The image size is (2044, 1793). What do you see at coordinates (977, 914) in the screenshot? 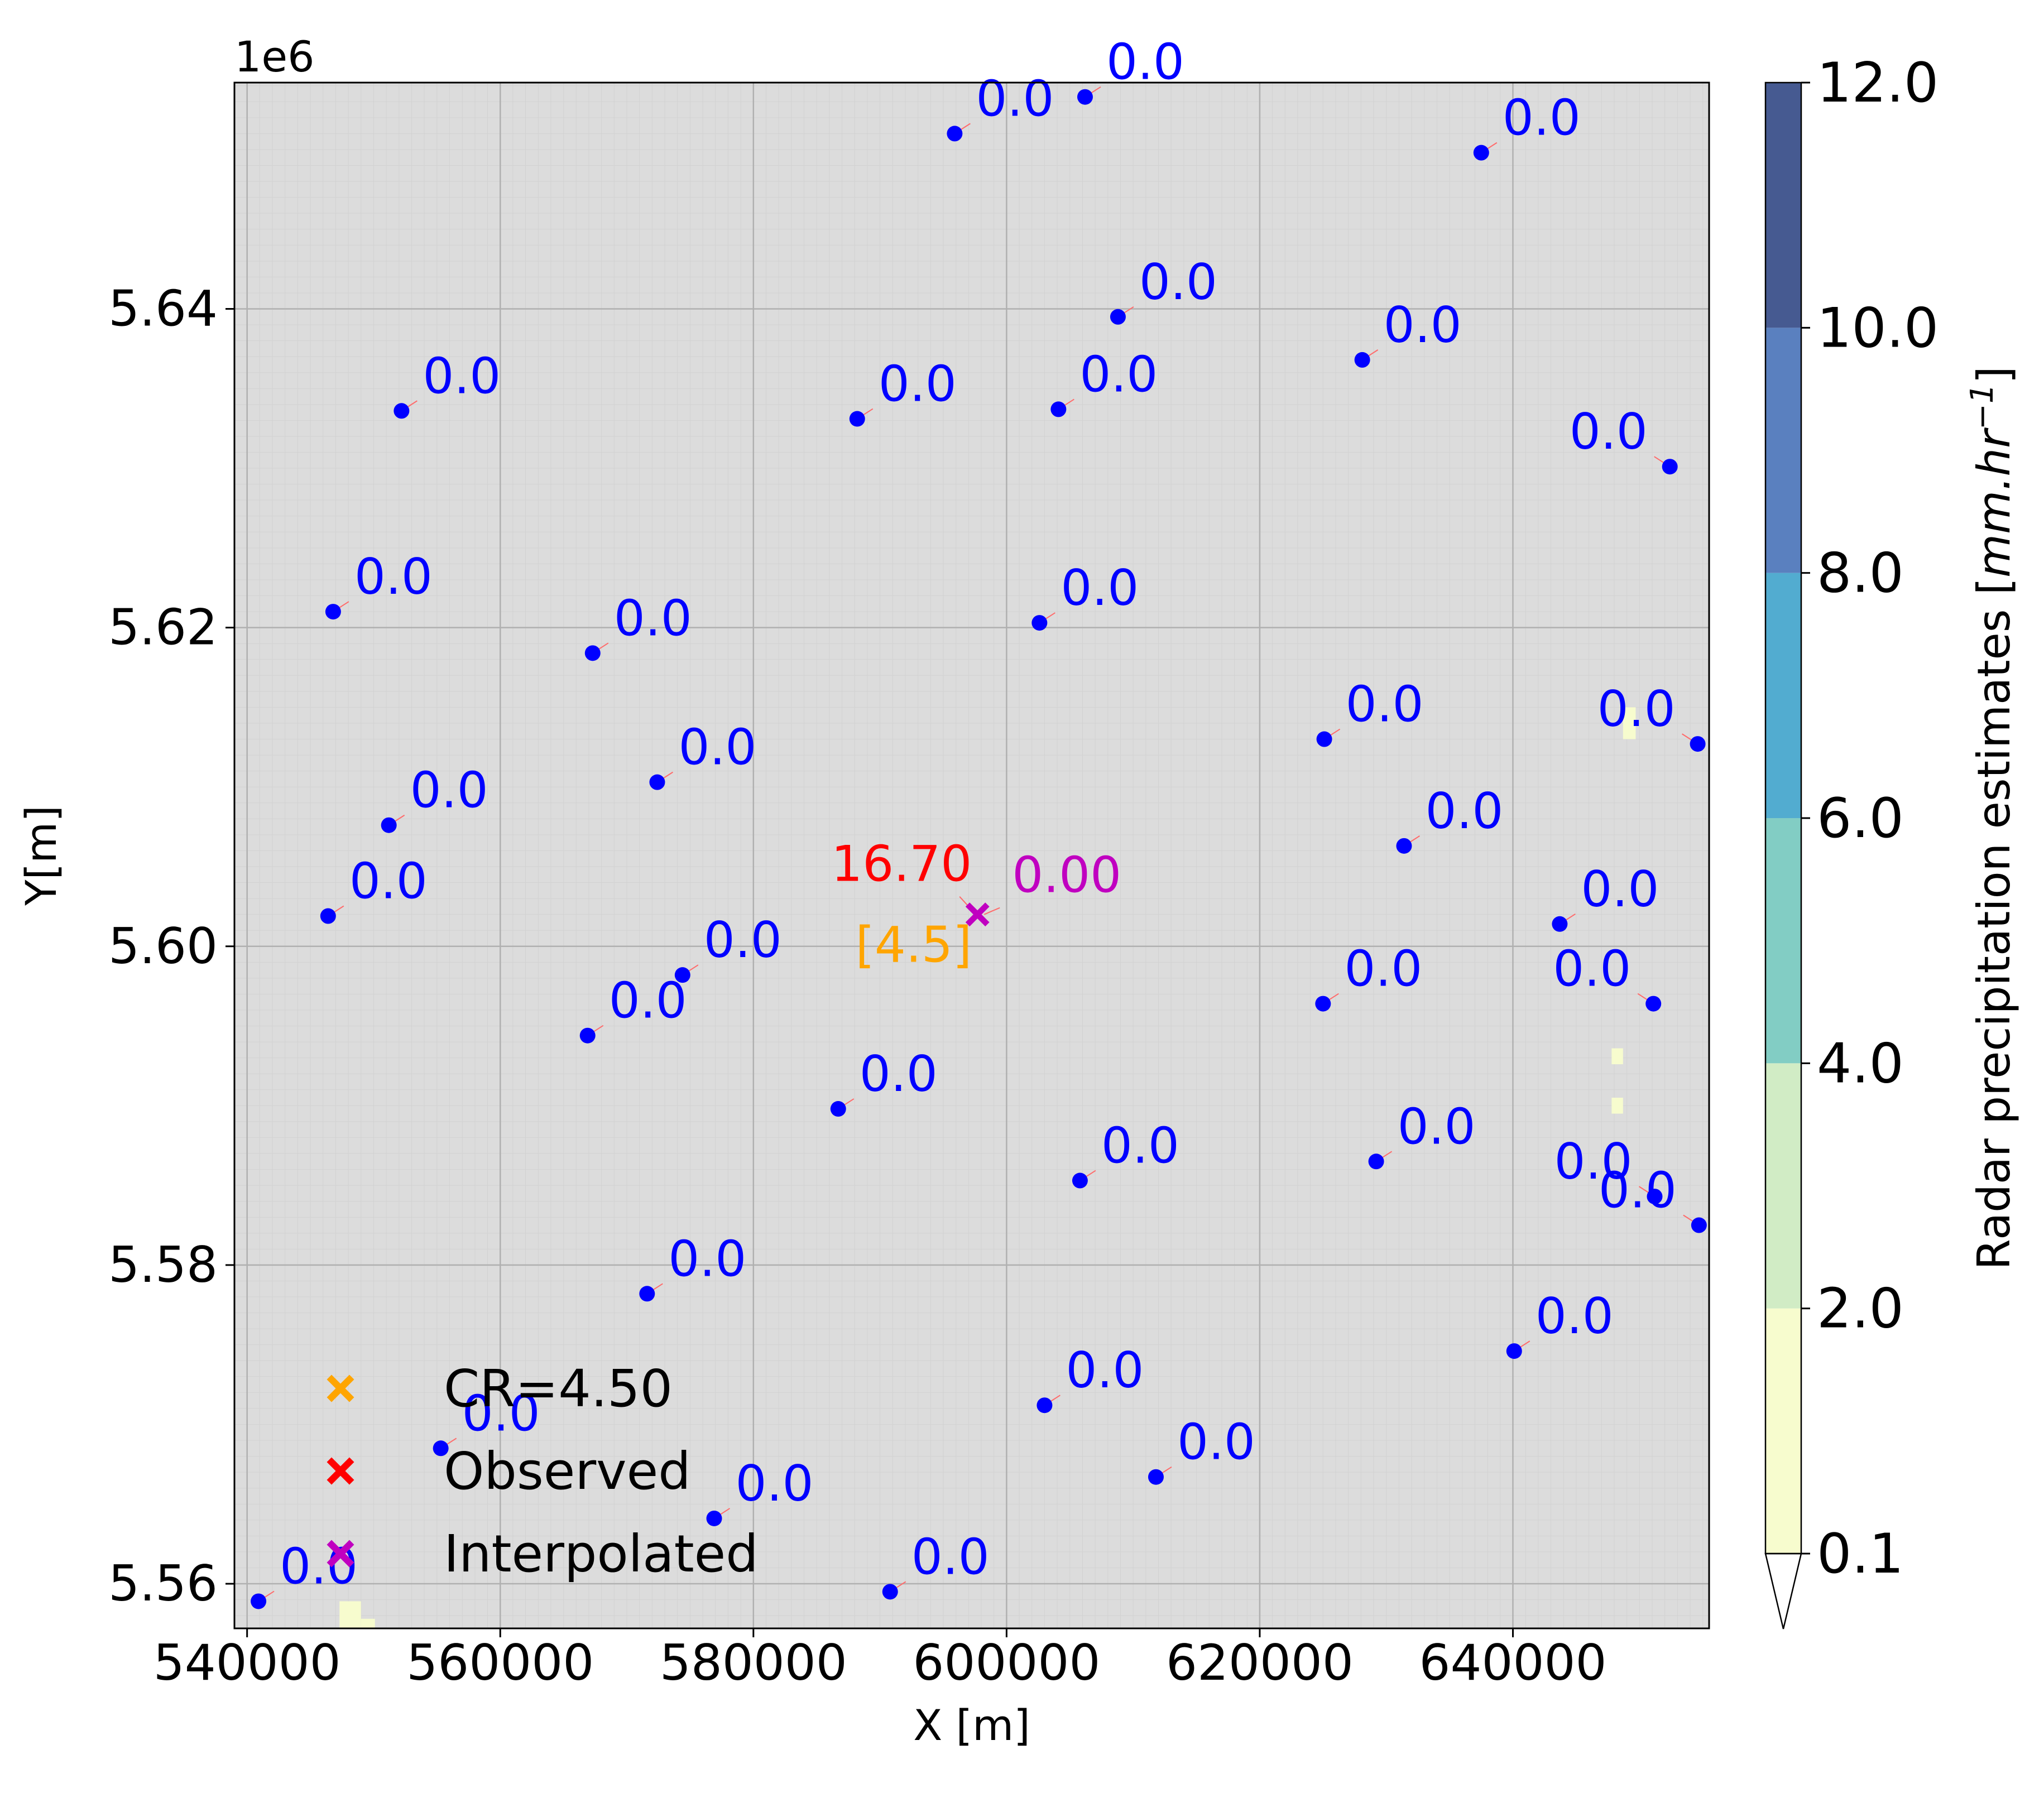
I see `interpolated-marker` at bounding box center [977, 914].